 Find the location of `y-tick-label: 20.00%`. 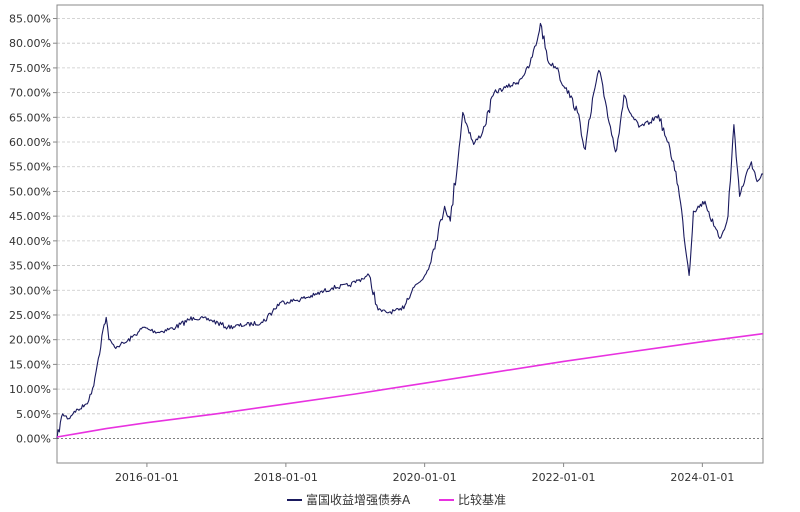

y-tick-label: 20.00% is located at coordinates (30, 340).